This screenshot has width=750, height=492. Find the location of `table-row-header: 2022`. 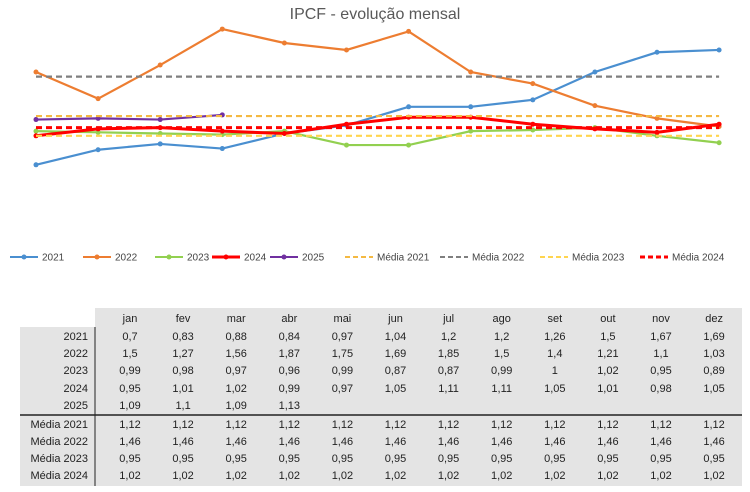

table-row-header: 2022 is located at coordinates (76, 354).